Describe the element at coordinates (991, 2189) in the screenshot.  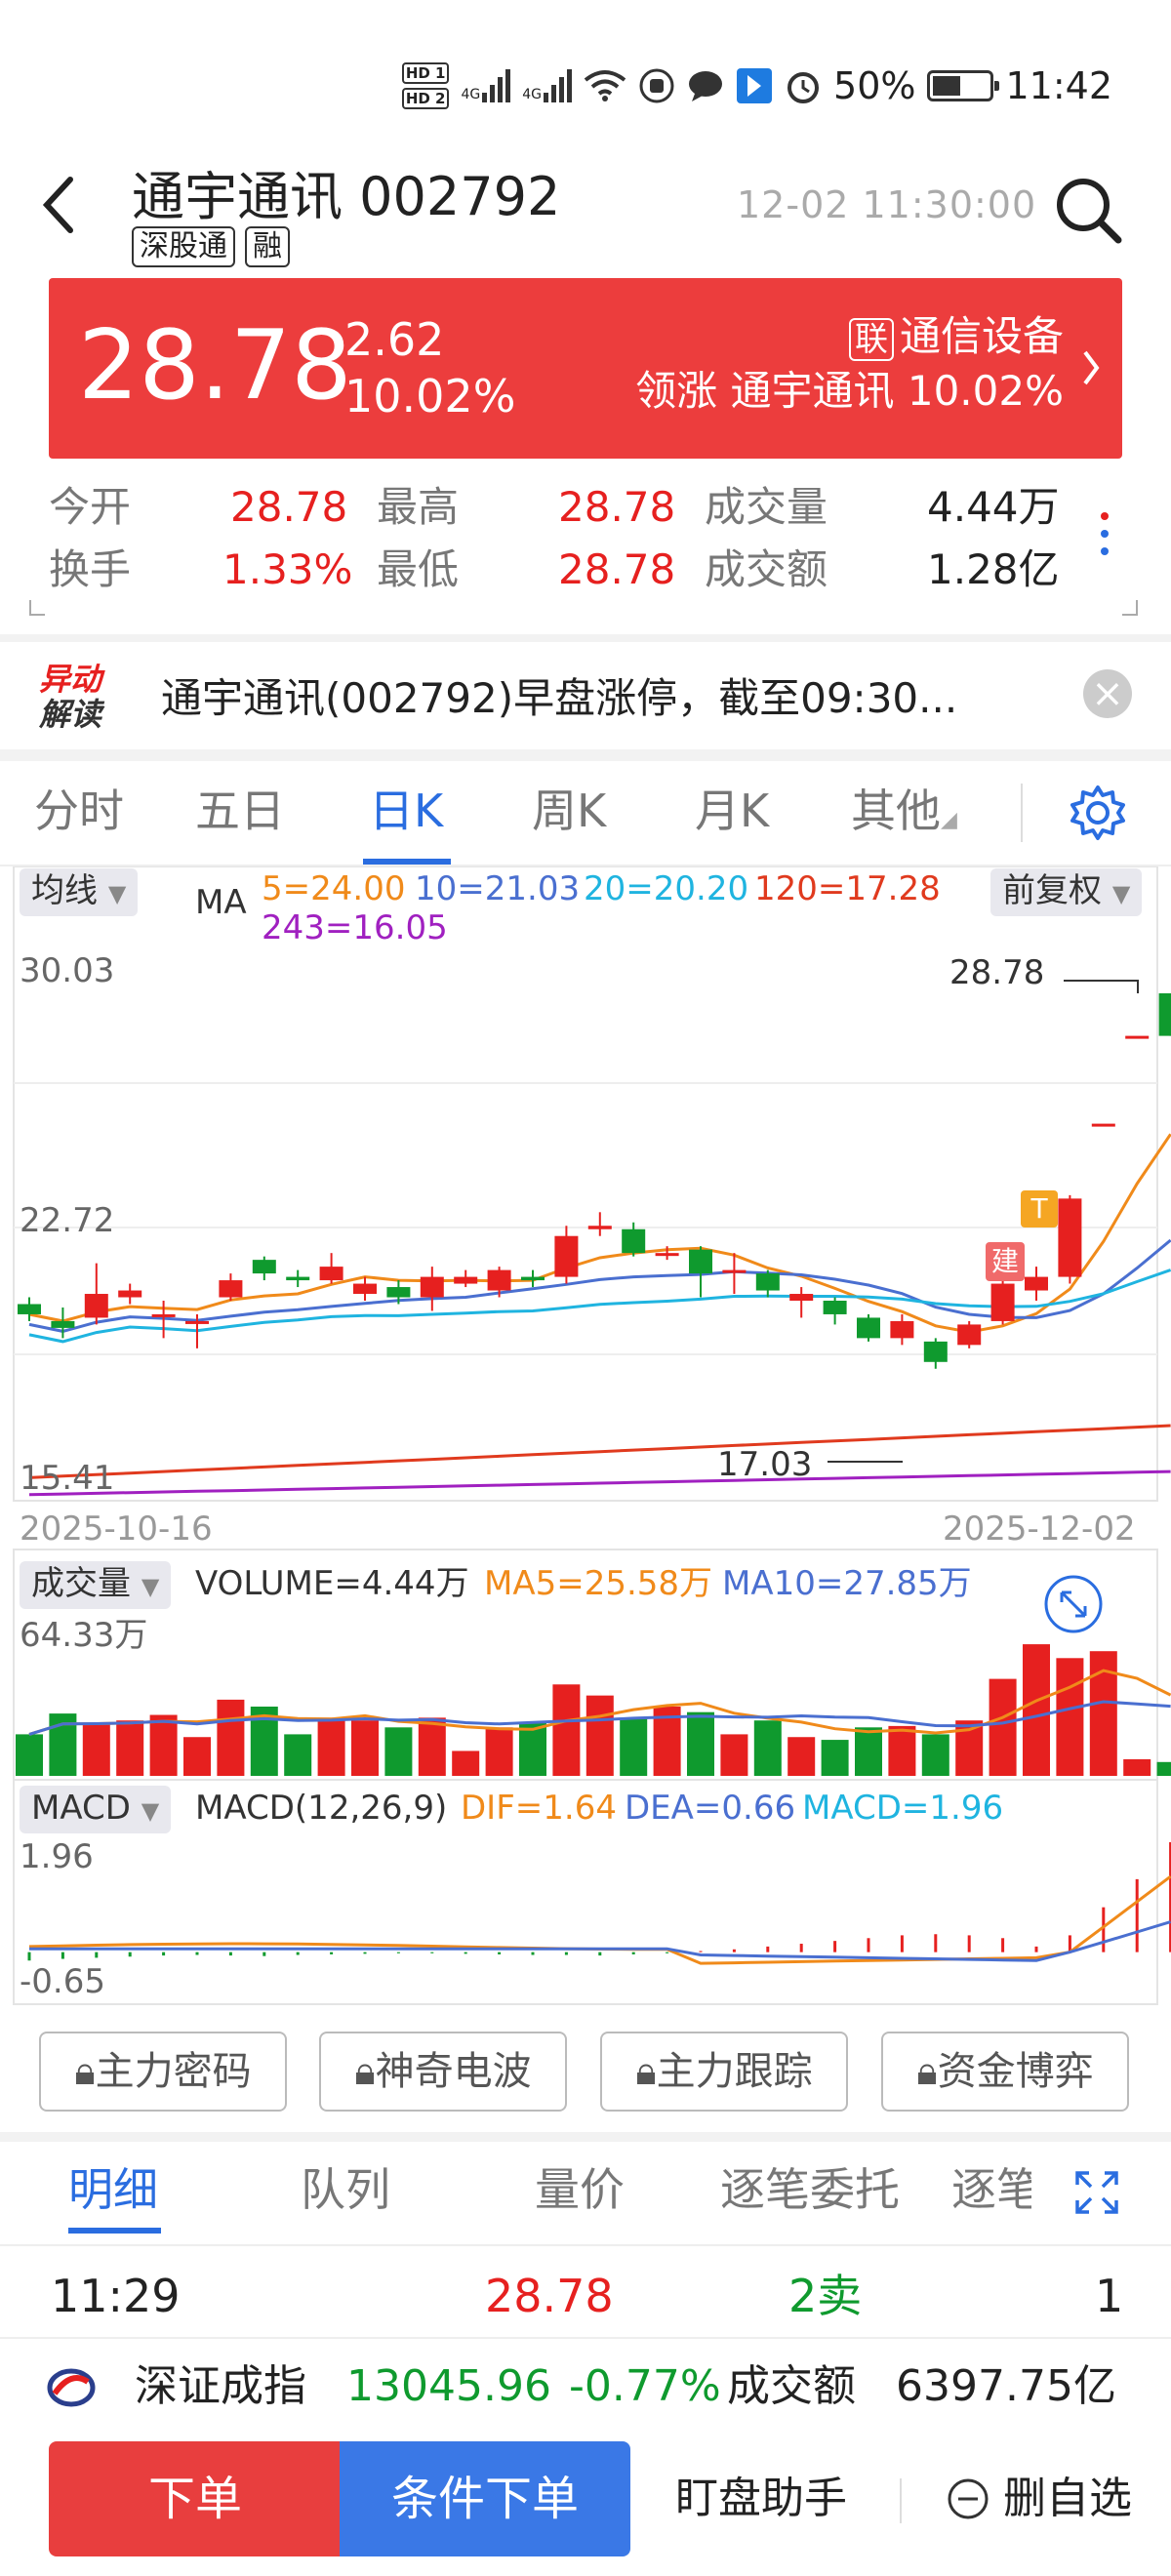
I see `tab-tick-by-tick: 逐笔` at that location.